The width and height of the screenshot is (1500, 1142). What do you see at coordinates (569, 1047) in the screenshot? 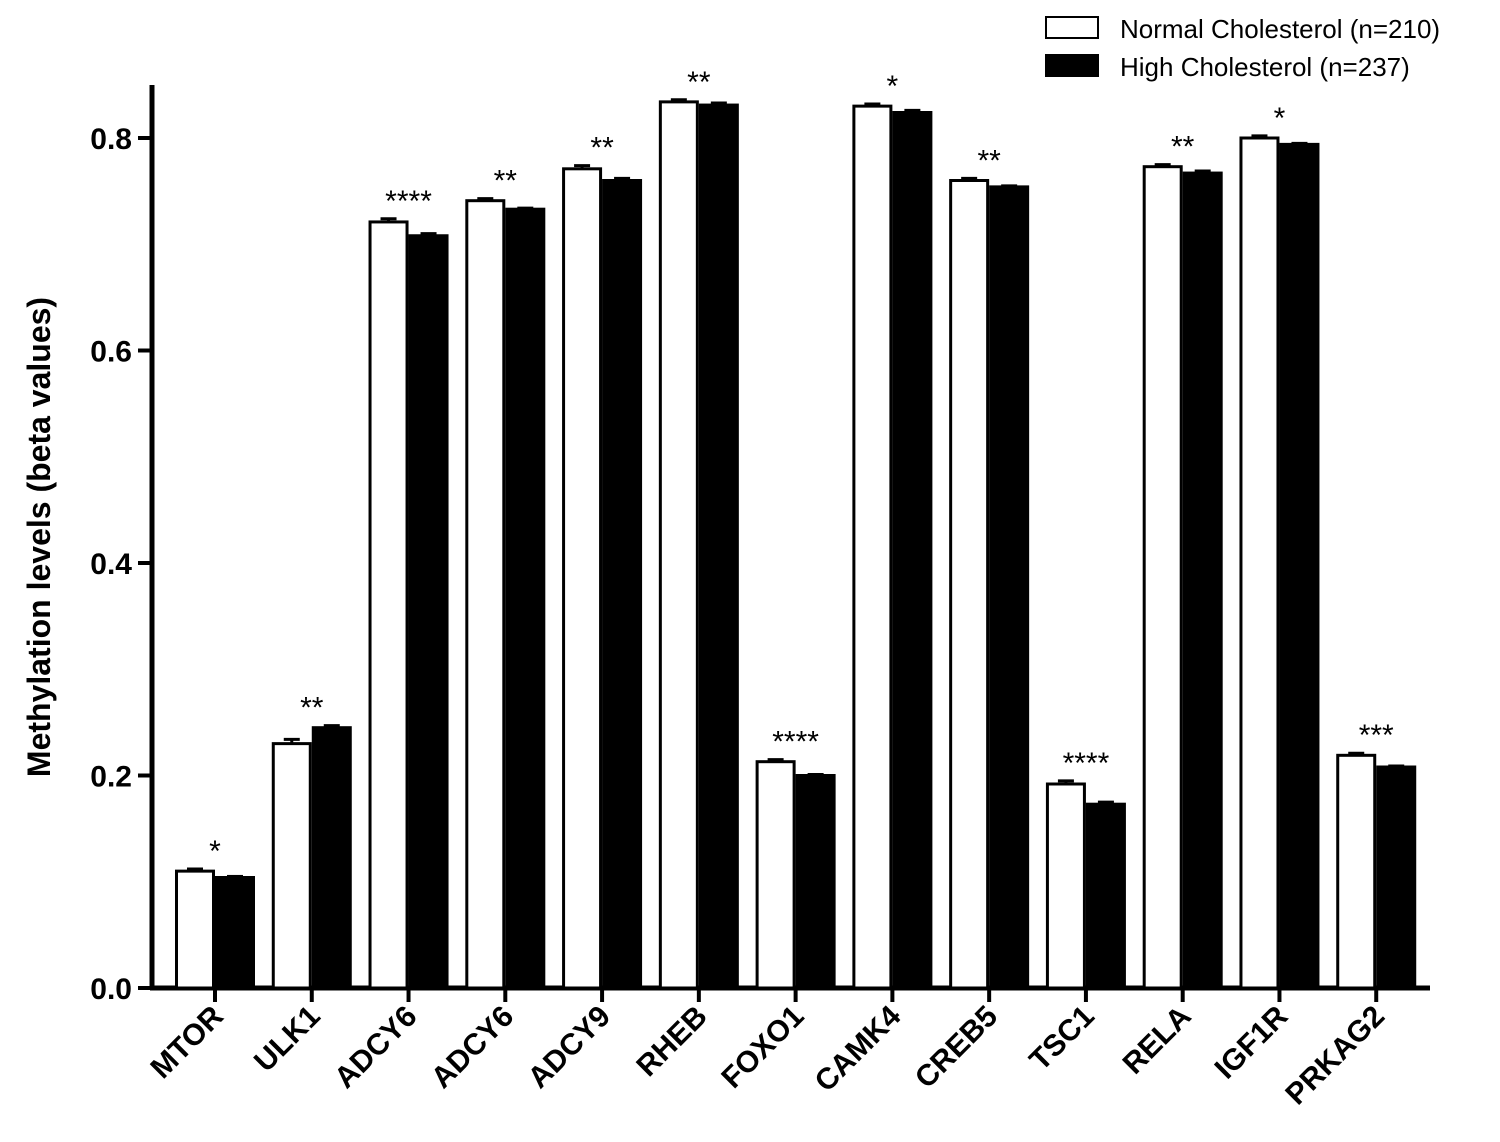
I see `x-tick-label: ADCY9` at bounding box center [569, 1047].